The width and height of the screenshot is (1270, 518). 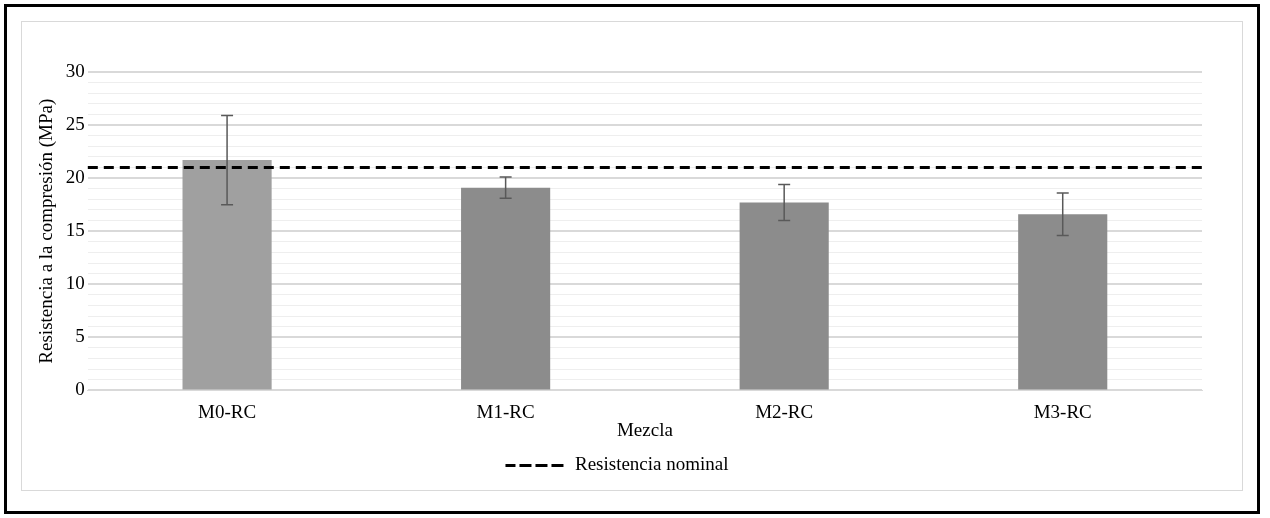 I want to click on x-axis-title: Mezcla, so click(x=645, y=429).